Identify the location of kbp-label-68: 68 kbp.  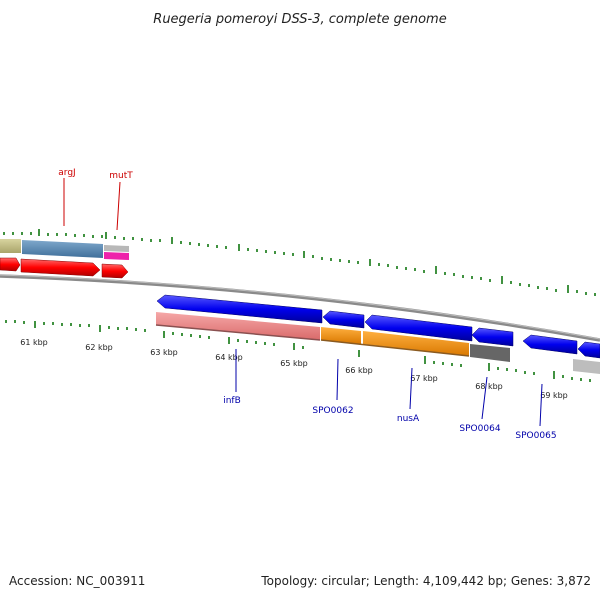
(489, 386).